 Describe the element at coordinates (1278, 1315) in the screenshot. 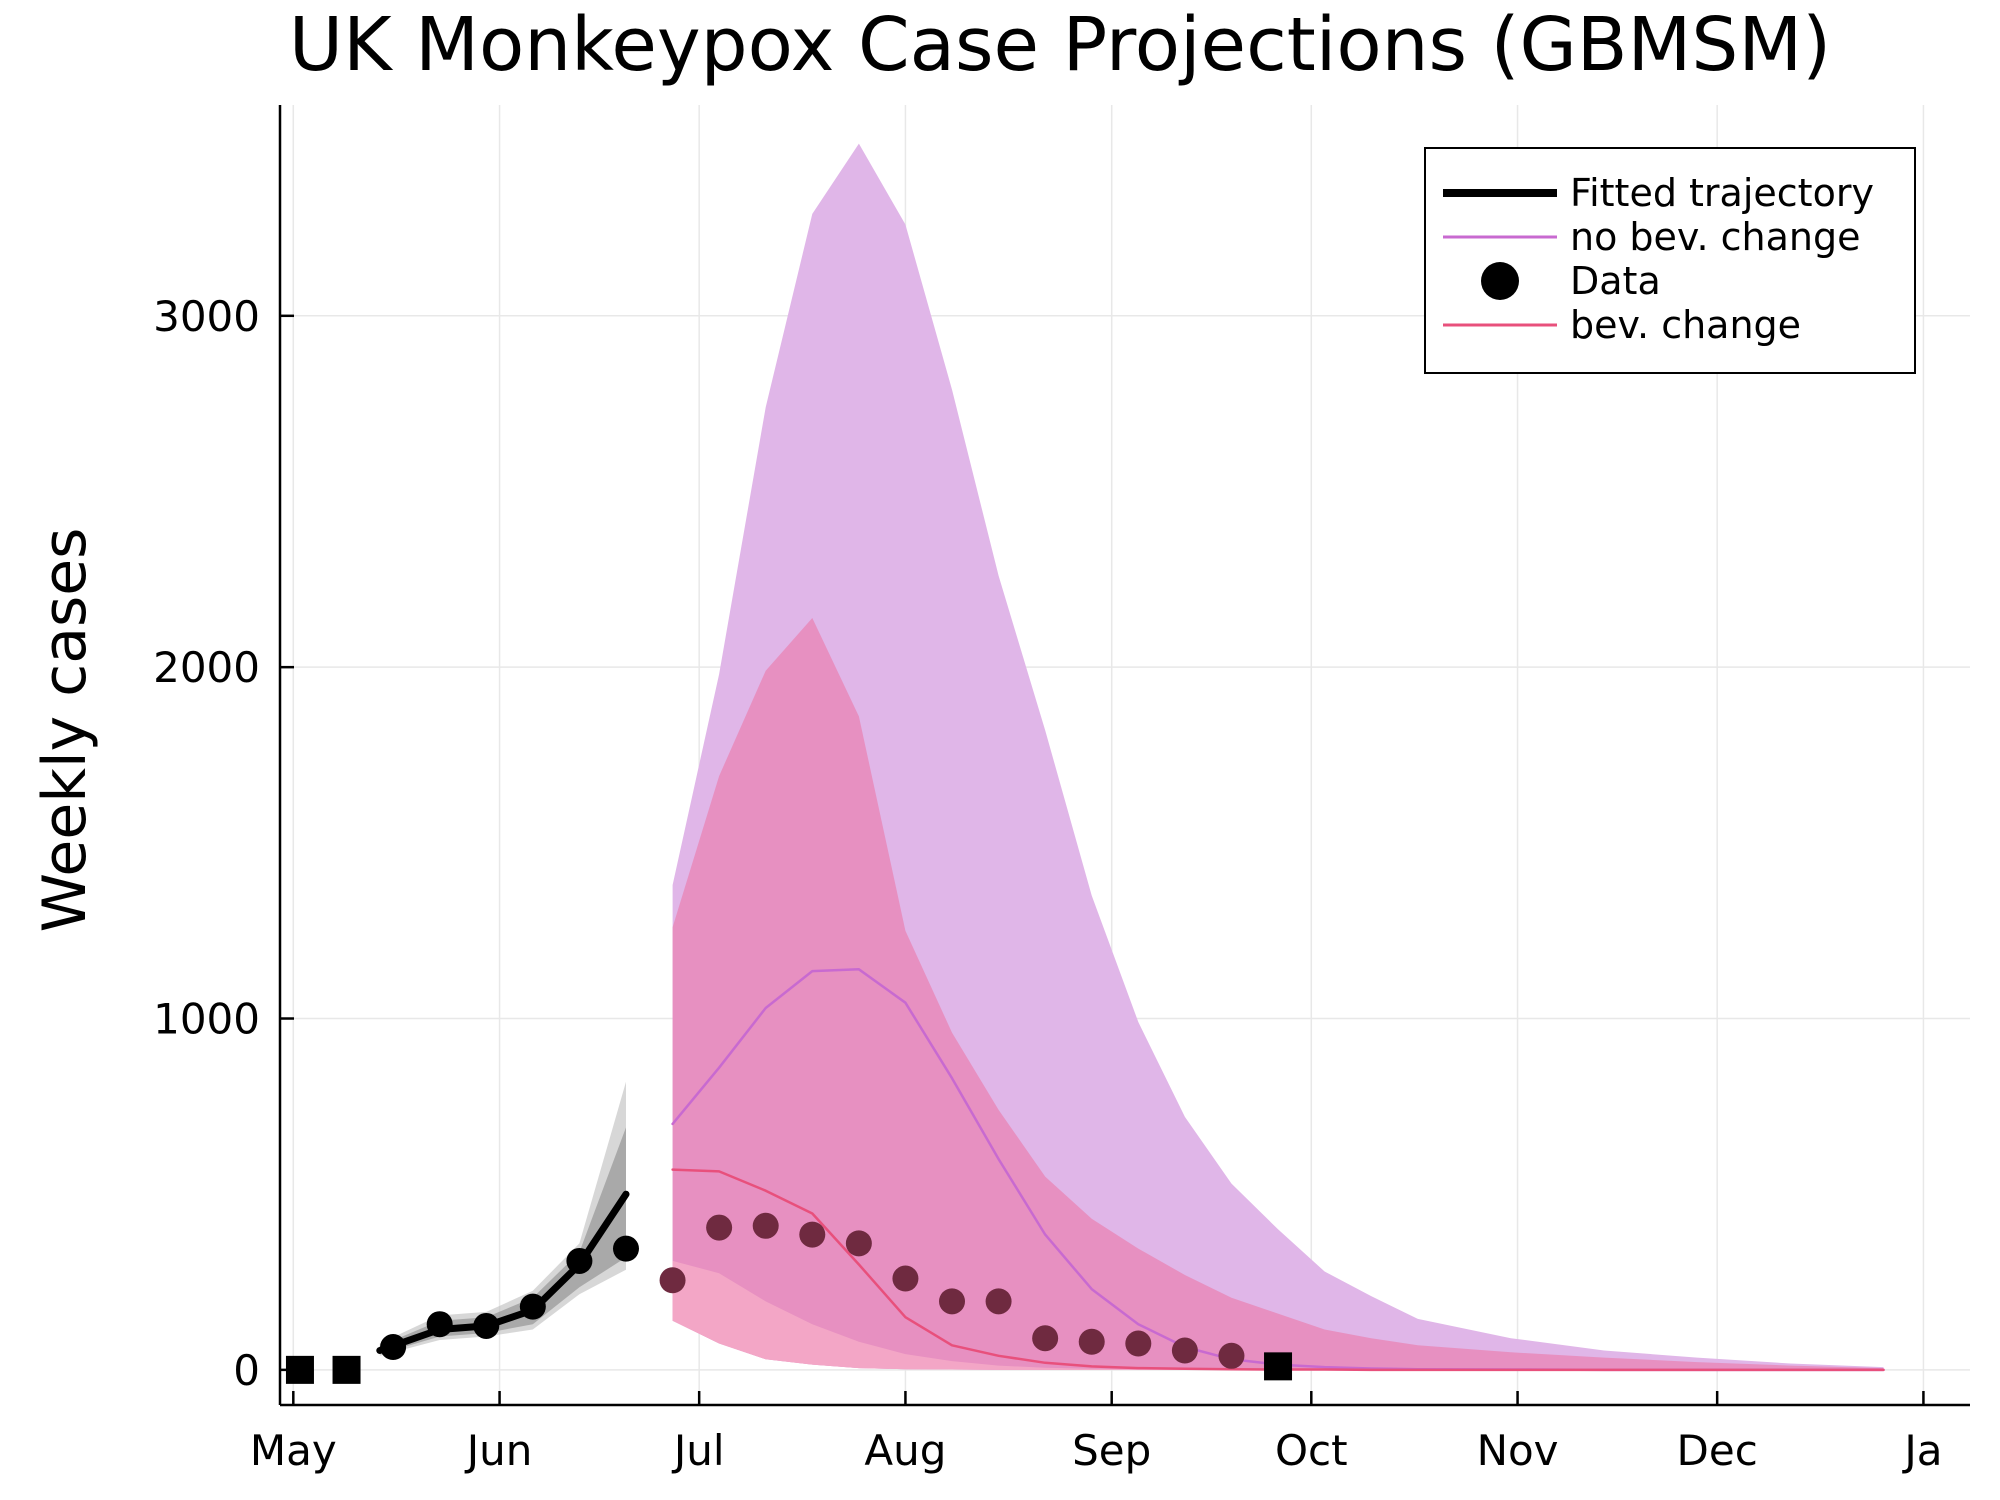

I see `bev-change-band-inner` at that location.